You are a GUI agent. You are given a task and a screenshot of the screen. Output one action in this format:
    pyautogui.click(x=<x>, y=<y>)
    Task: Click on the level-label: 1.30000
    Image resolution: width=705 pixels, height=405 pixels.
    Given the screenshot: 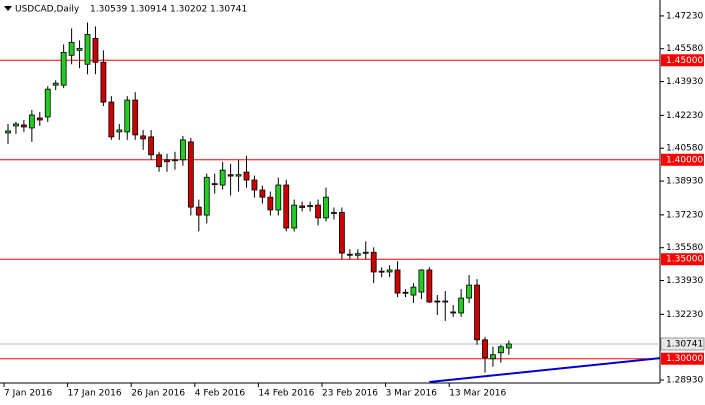 What is the action you would take?
    pyautogui.click(x=684, y=359)
    